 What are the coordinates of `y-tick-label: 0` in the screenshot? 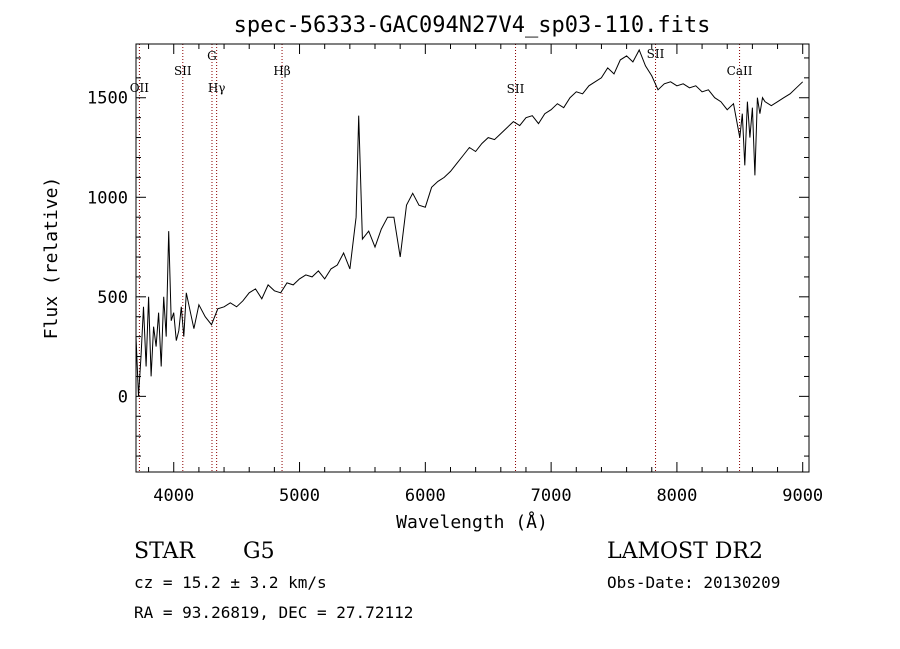 It's located at (123, 397).